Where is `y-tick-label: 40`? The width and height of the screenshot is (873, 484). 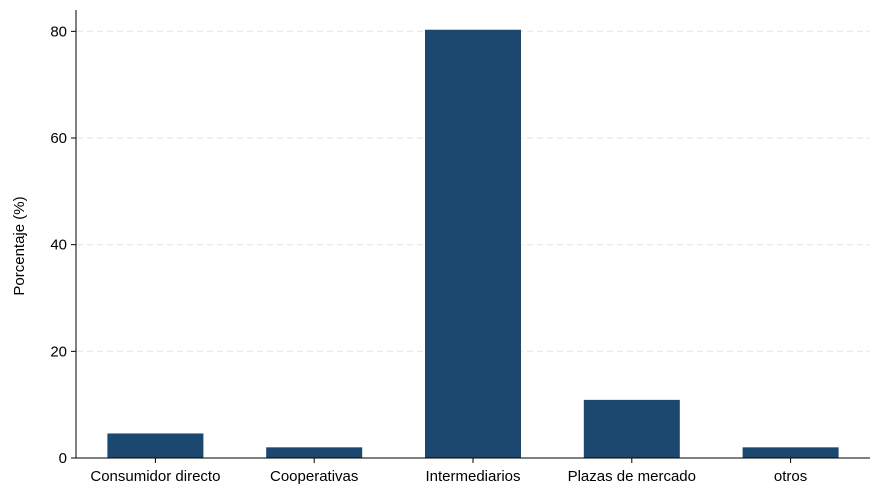
y-tick-label: 40 is located at coordinates (58, 245).